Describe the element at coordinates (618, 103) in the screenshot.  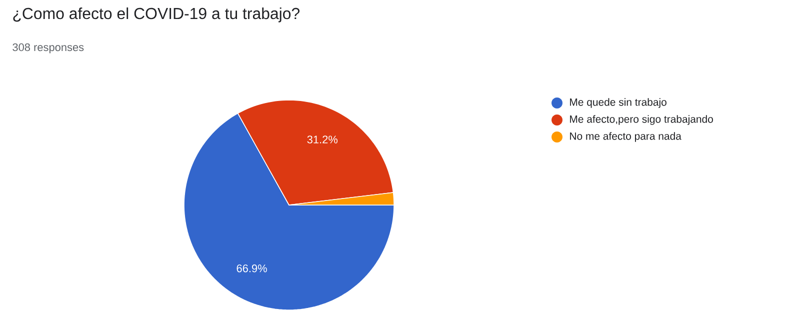
I see `legend-label: Me quede sin trabajo` at that location.